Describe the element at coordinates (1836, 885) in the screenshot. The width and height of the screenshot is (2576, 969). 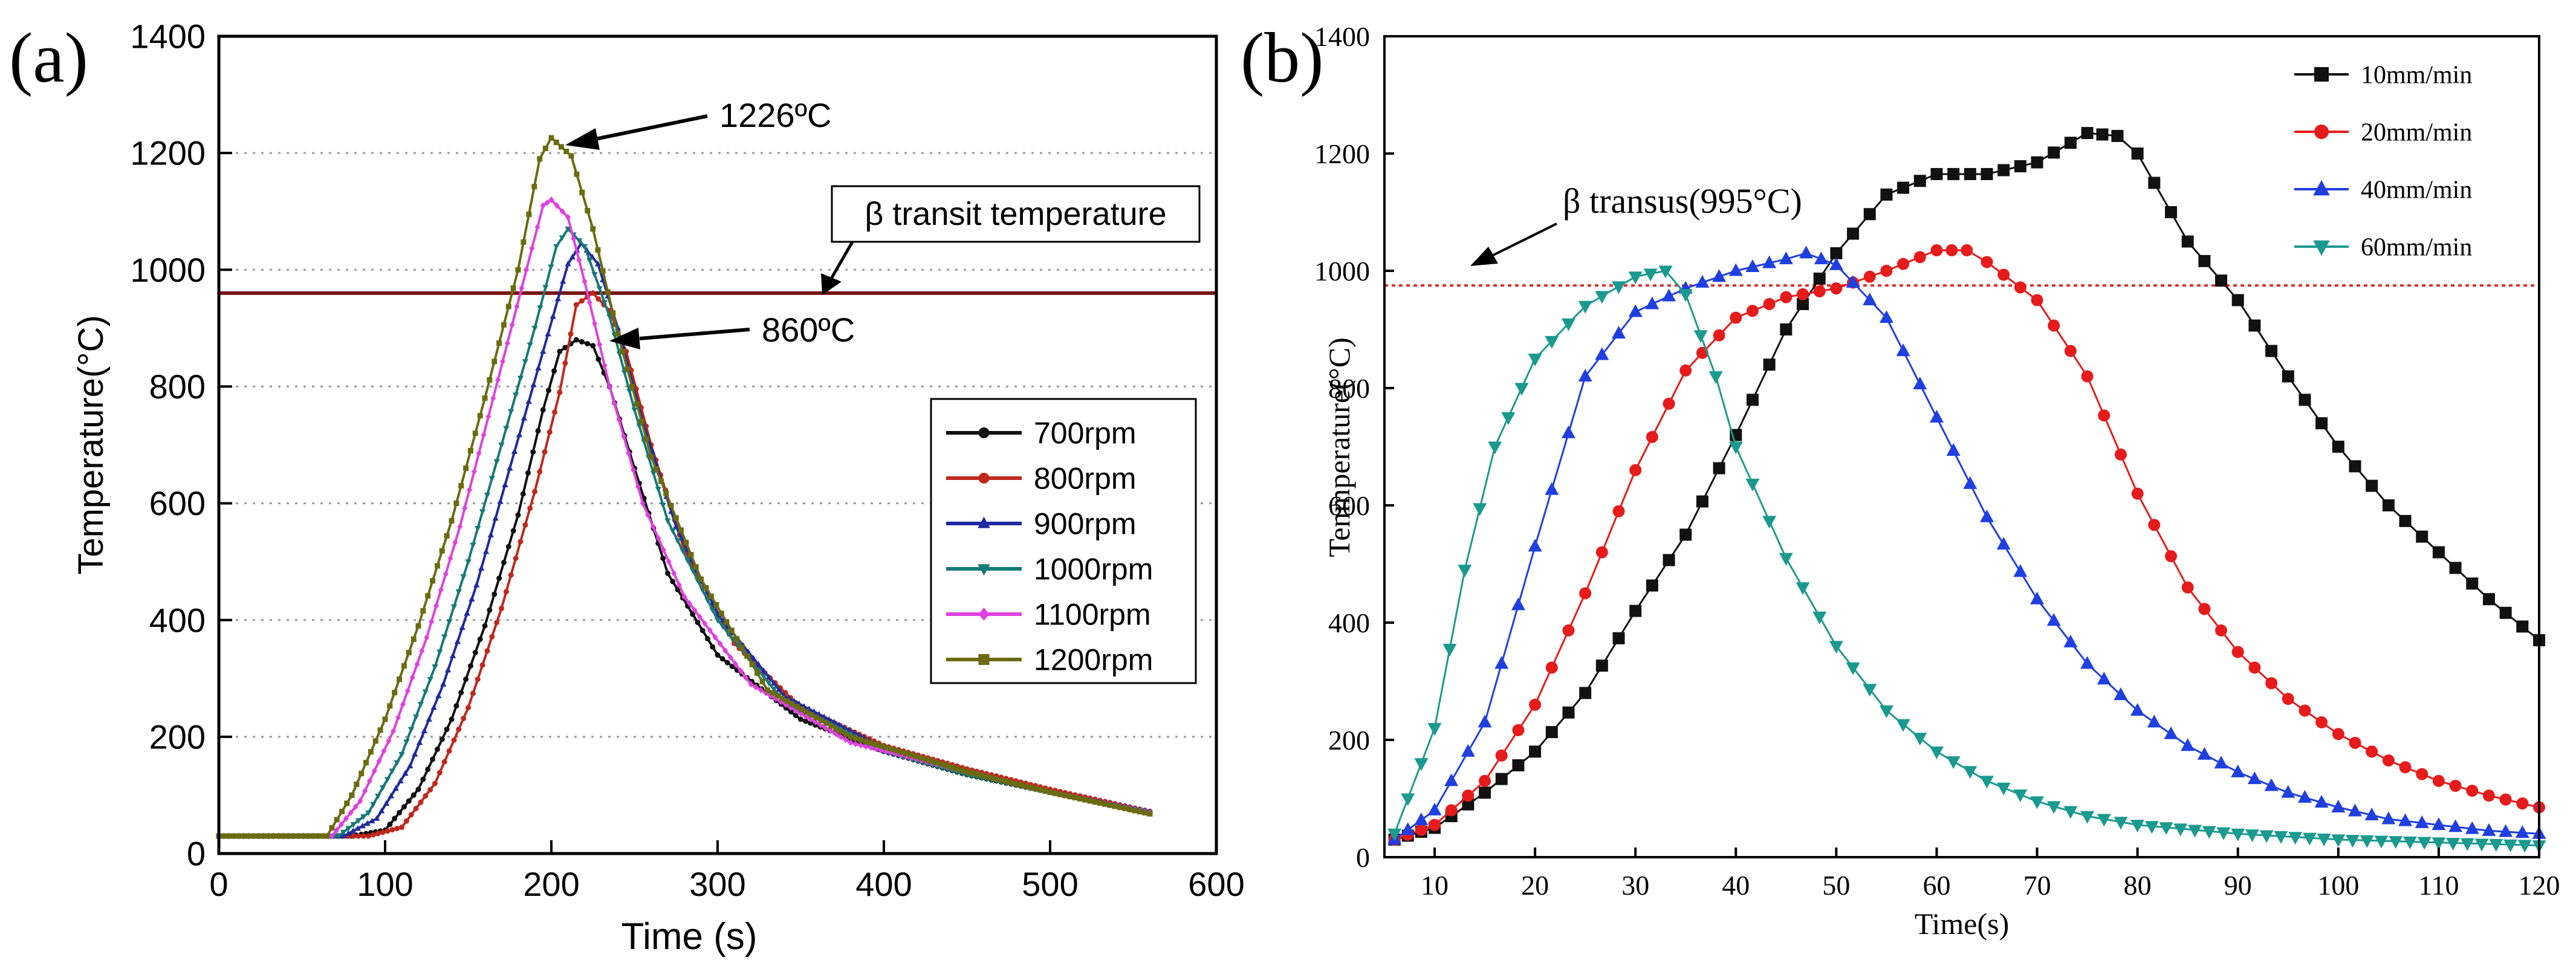
I see `panel-b-x-tick-label: 50` at that location.